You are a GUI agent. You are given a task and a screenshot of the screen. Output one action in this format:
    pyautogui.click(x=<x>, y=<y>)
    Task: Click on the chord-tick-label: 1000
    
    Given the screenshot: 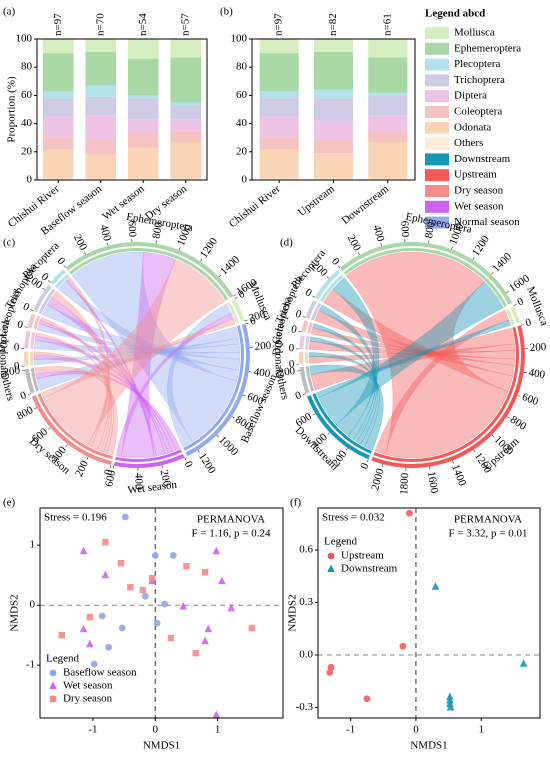 What is the action you would take?
    pyautogui.click(x=228, y=446)
    